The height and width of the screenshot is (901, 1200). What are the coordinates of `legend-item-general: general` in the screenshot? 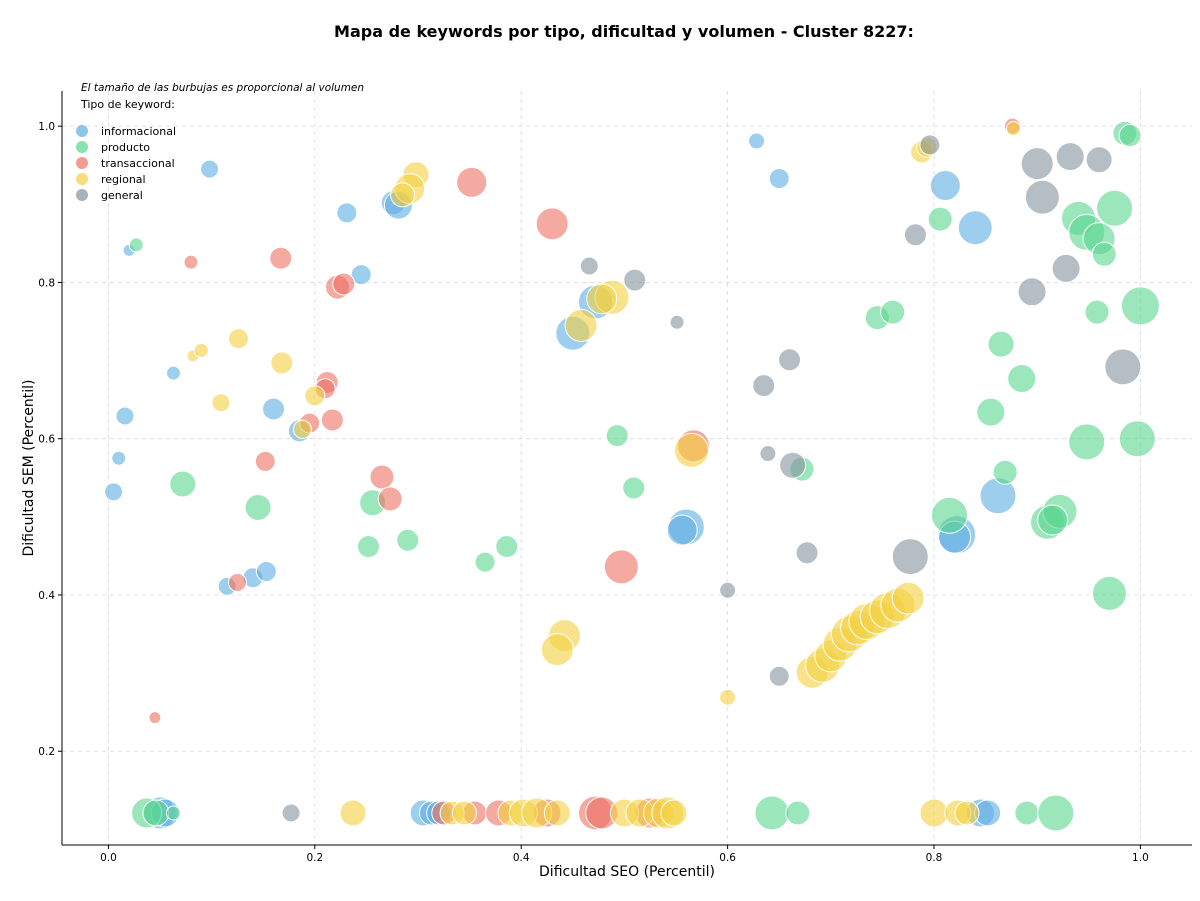 It's located at (109, 195).